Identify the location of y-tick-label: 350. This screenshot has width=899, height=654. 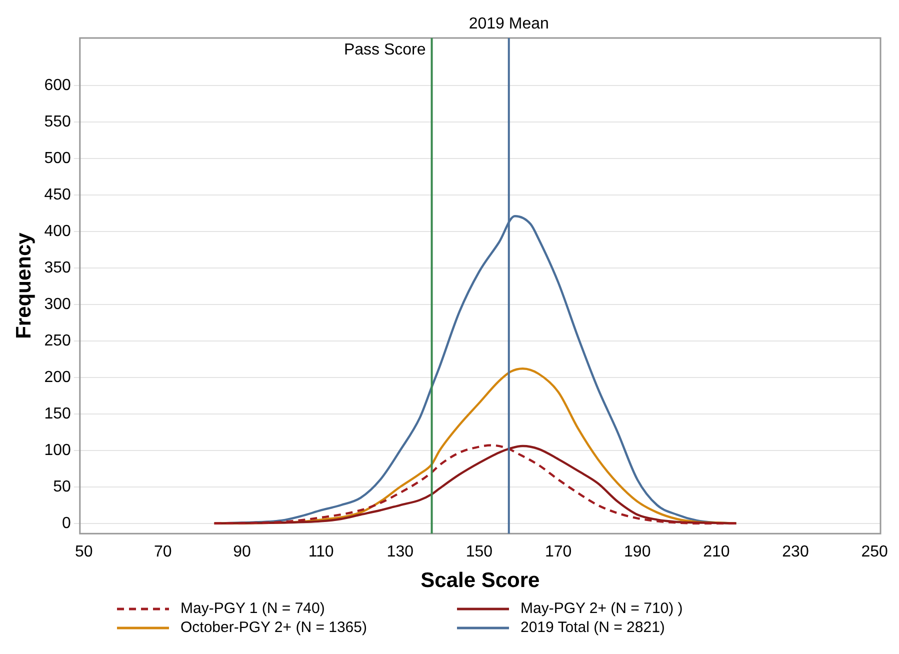
(57, 267).